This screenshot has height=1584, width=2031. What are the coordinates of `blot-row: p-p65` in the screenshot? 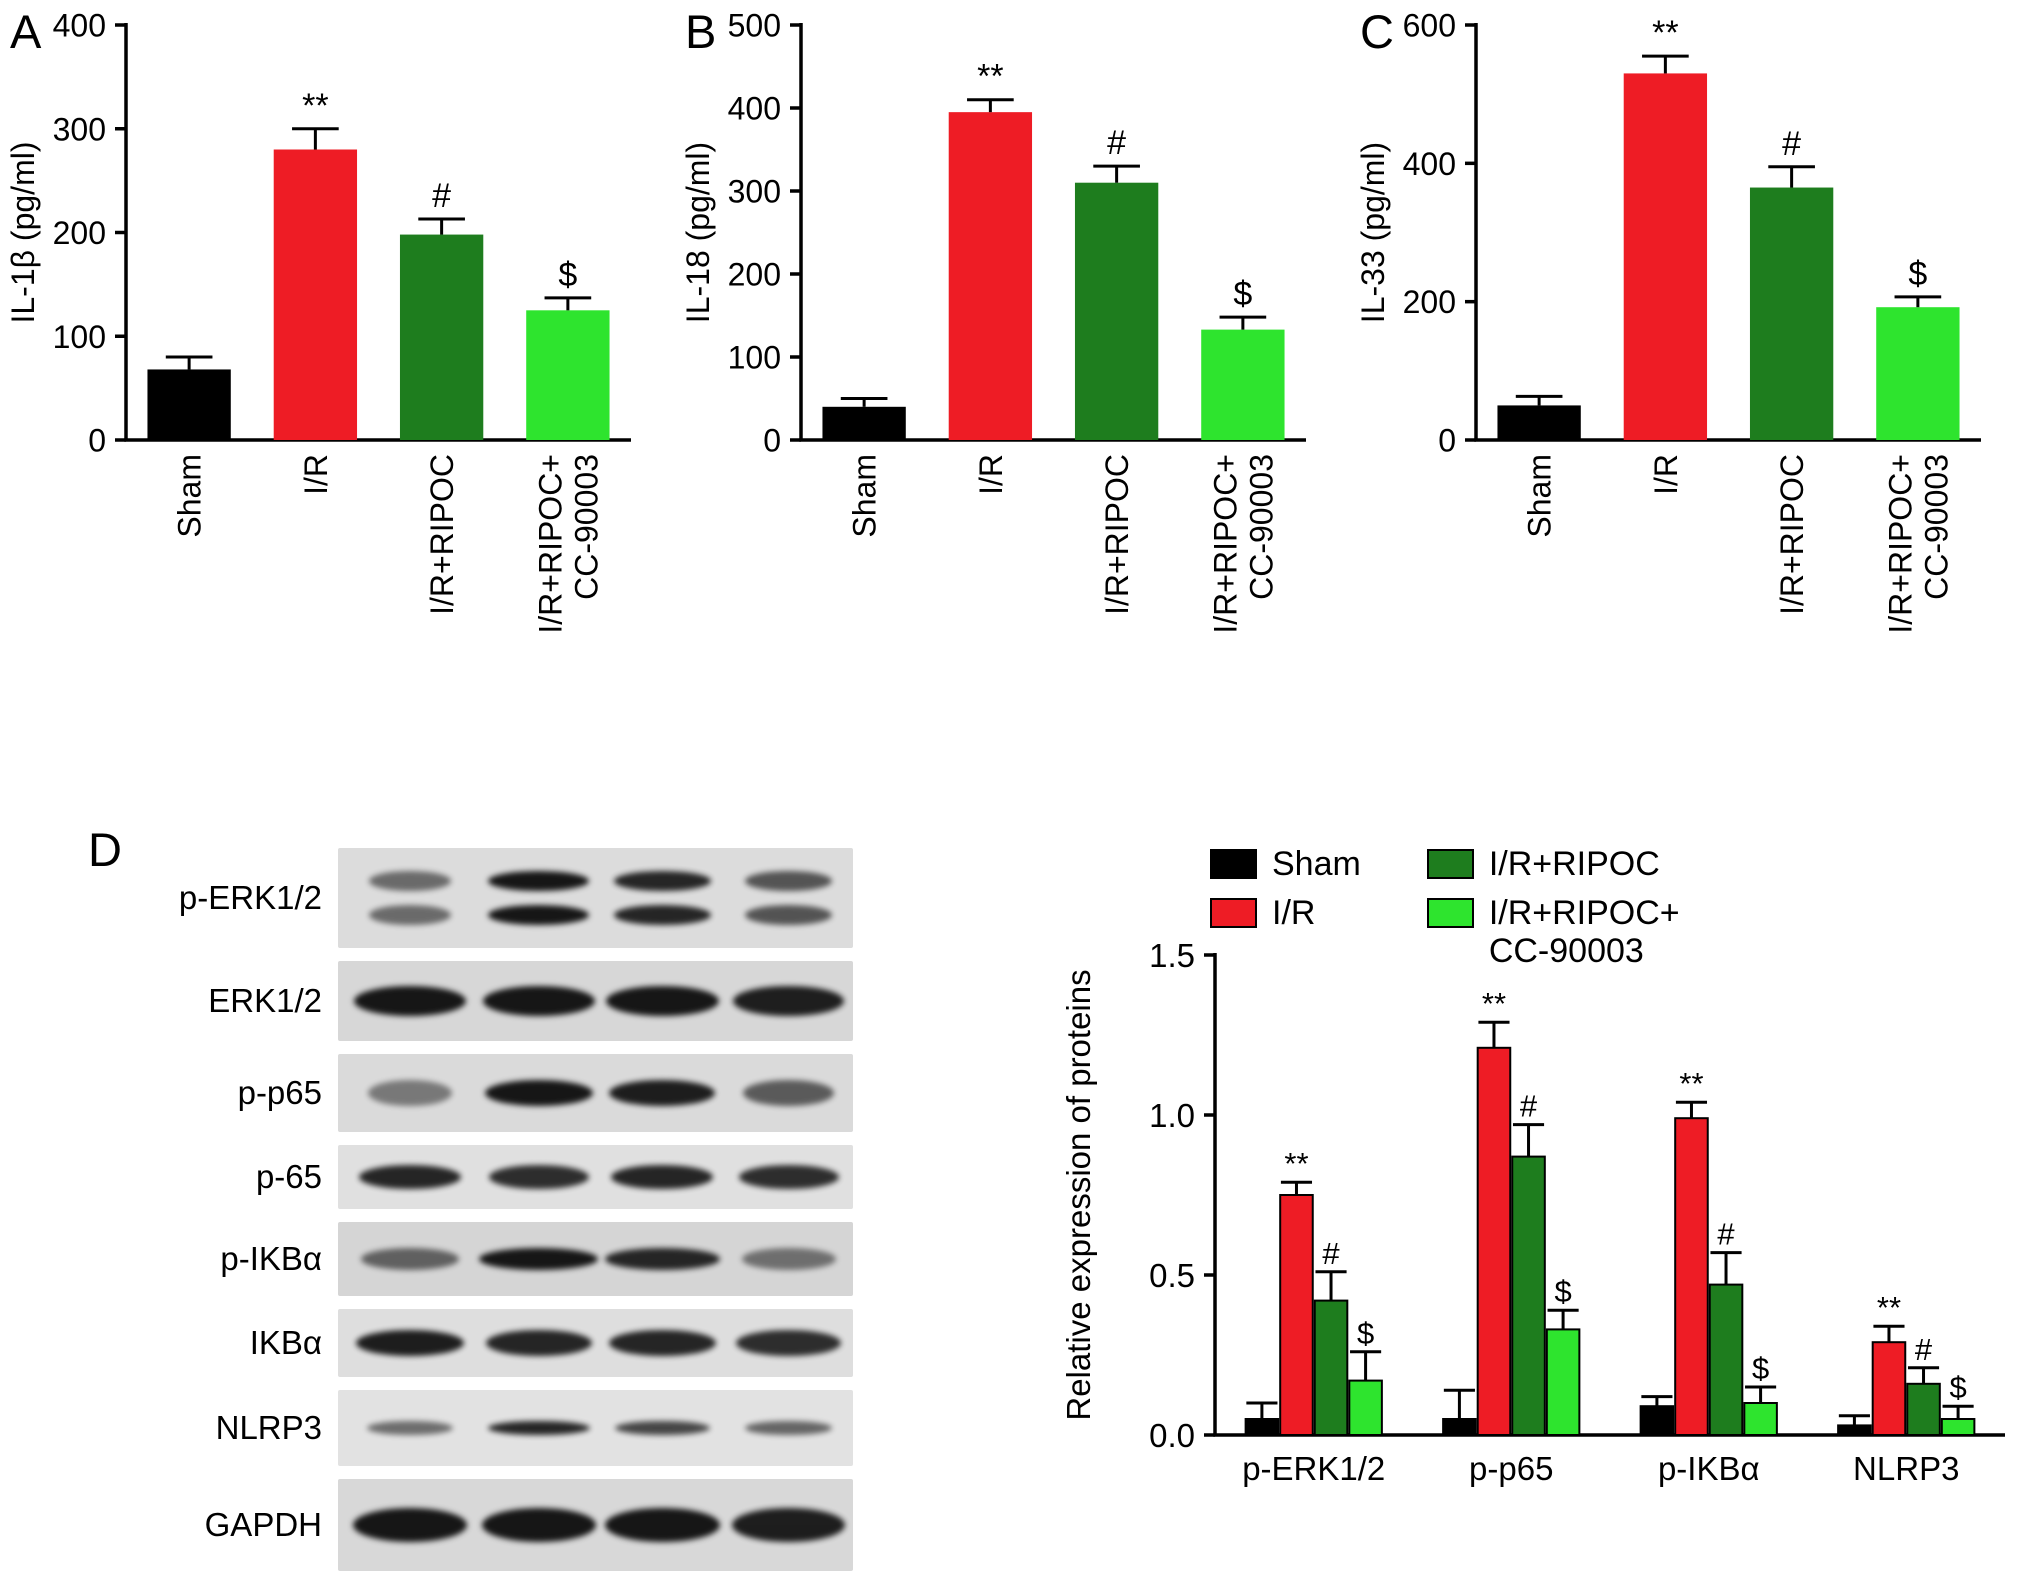 It's located at (481, 1093).